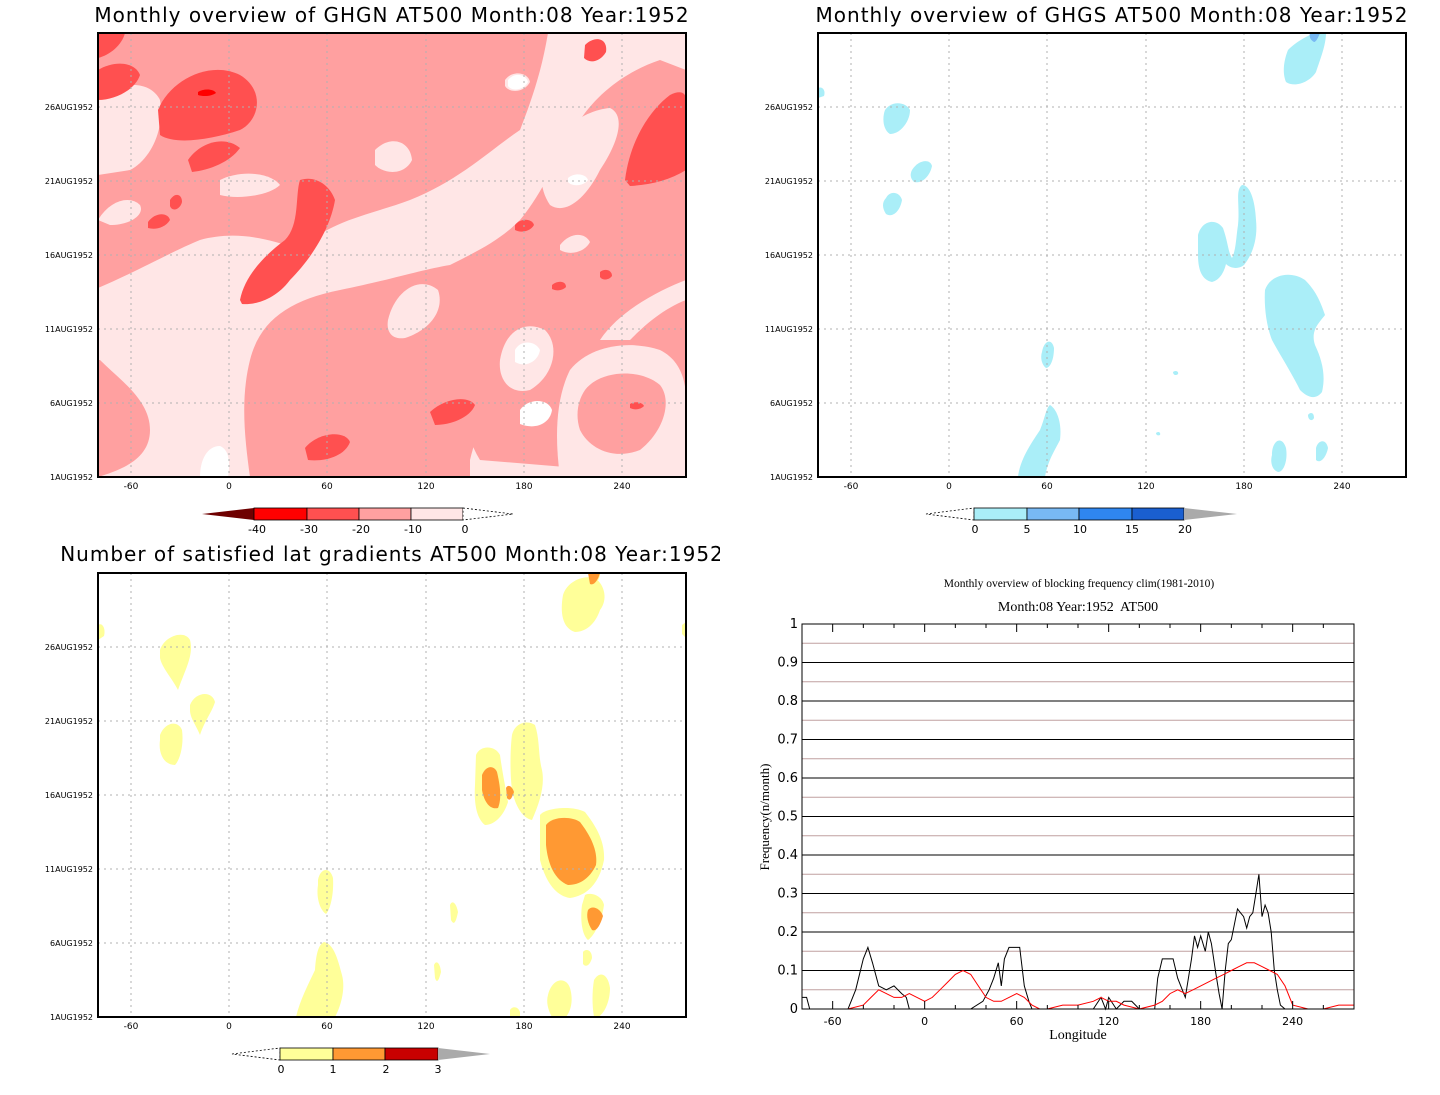 The width and height of the screenshot is (1440, 1095). What do you see at coordinates (257, 529) in the screenshot?
I see `colorbar-label: -40` at bounding box center [257, 529].